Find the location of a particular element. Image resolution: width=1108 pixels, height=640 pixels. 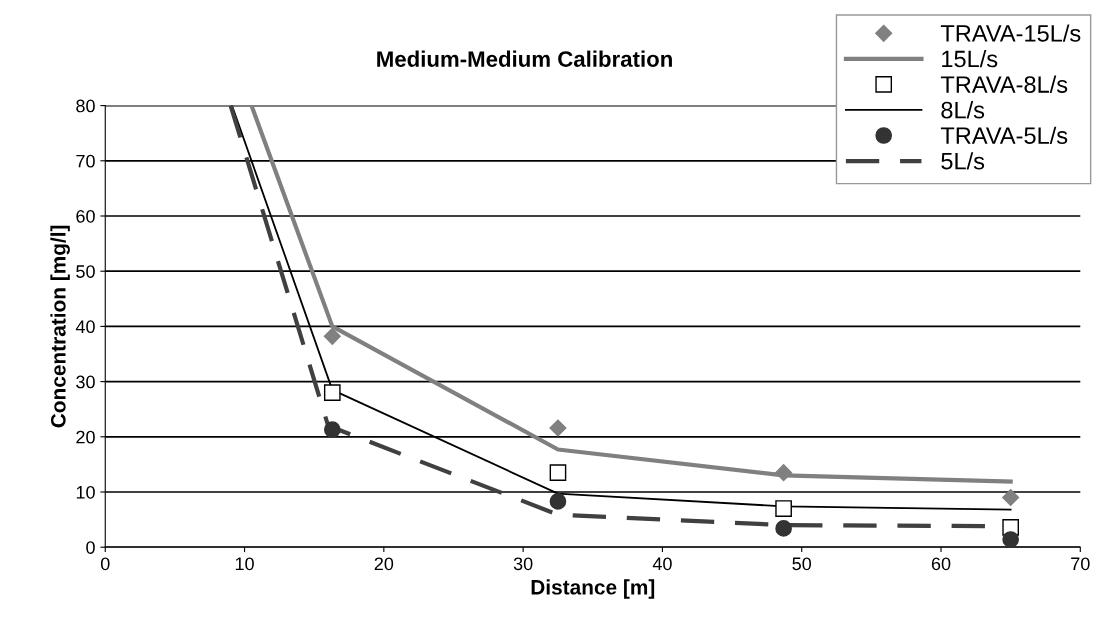

y-tick-label: 60 is located at coordinates (85, 216).